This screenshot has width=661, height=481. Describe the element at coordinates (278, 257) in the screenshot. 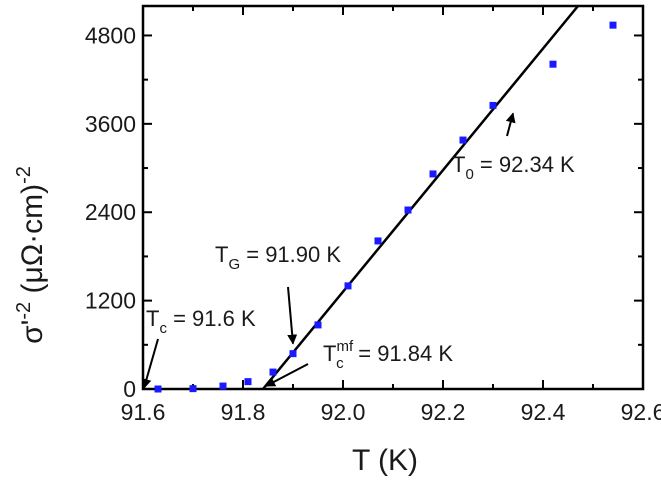

I see `annotation-label: TG = 91.90 K` at that location.